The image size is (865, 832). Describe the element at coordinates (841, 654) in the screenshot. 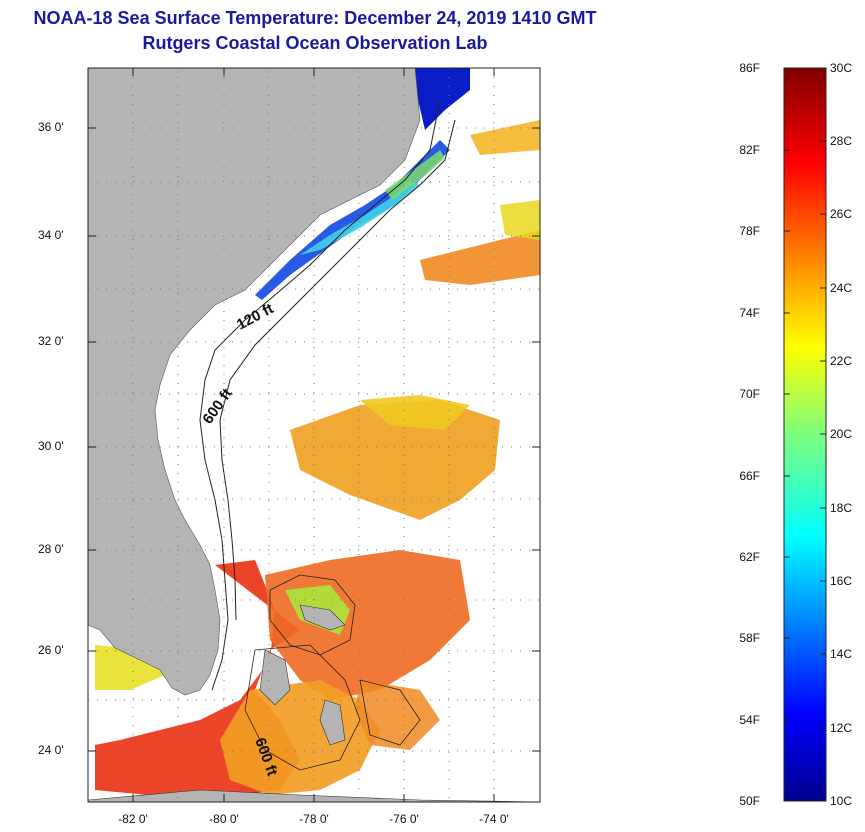

I see `colorbar-c-14: 14C` at that location.